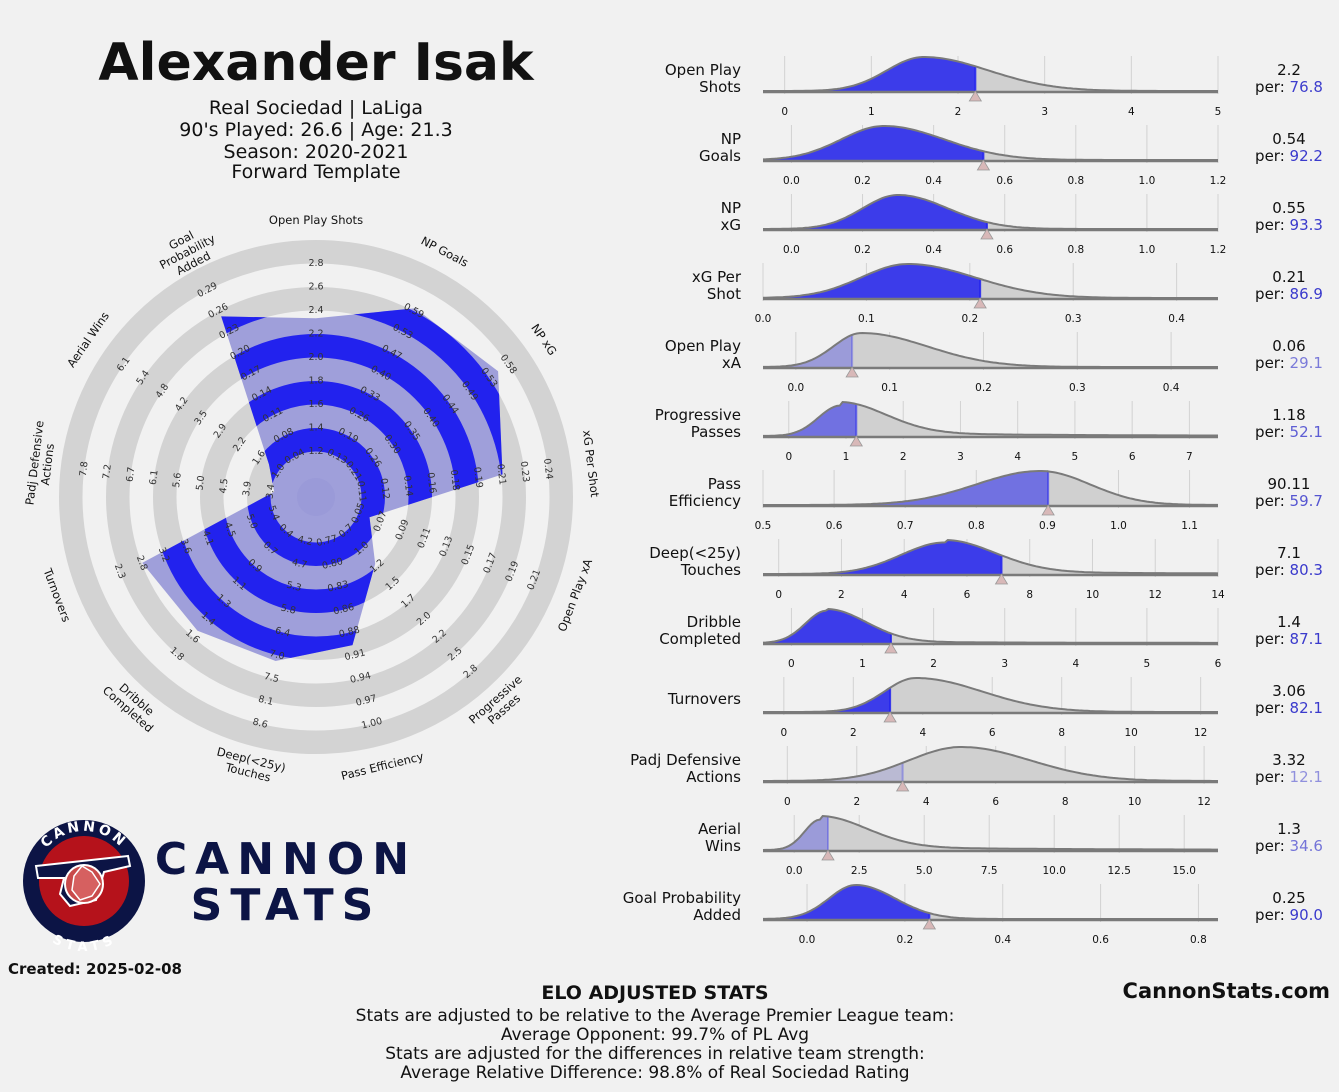 This screenshot has width=1339, height=1092. What do you see at coordinates (40, 464) in the screenshot?
I see `radar-metric-label: Padj DefensiveActions` at bounding box center [40, 464].